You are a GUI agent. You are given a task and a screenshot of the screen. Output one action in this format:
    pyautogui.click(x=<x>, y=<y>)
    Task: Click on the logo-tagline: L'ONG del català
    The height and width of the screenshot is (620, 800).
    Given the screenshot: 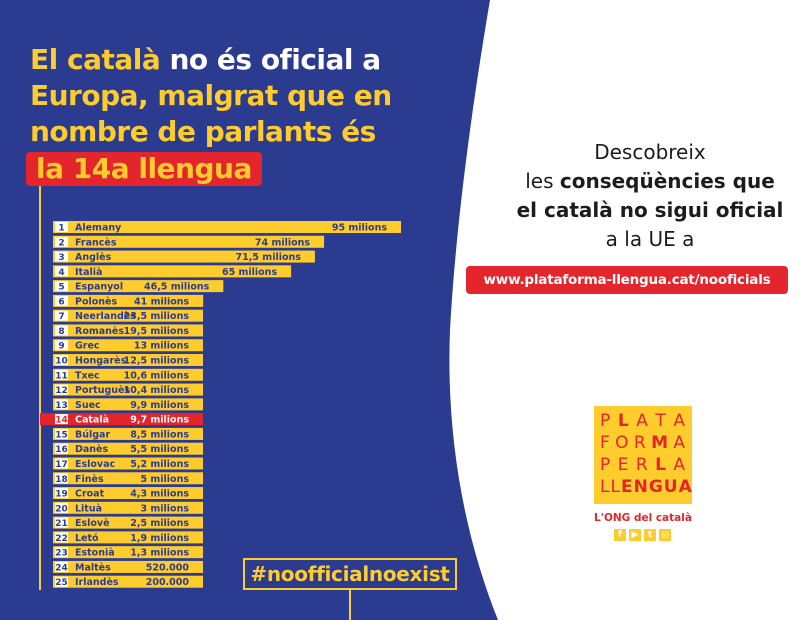 What is the action you would take?
    pyautogui.click(x=643, y=518)
    